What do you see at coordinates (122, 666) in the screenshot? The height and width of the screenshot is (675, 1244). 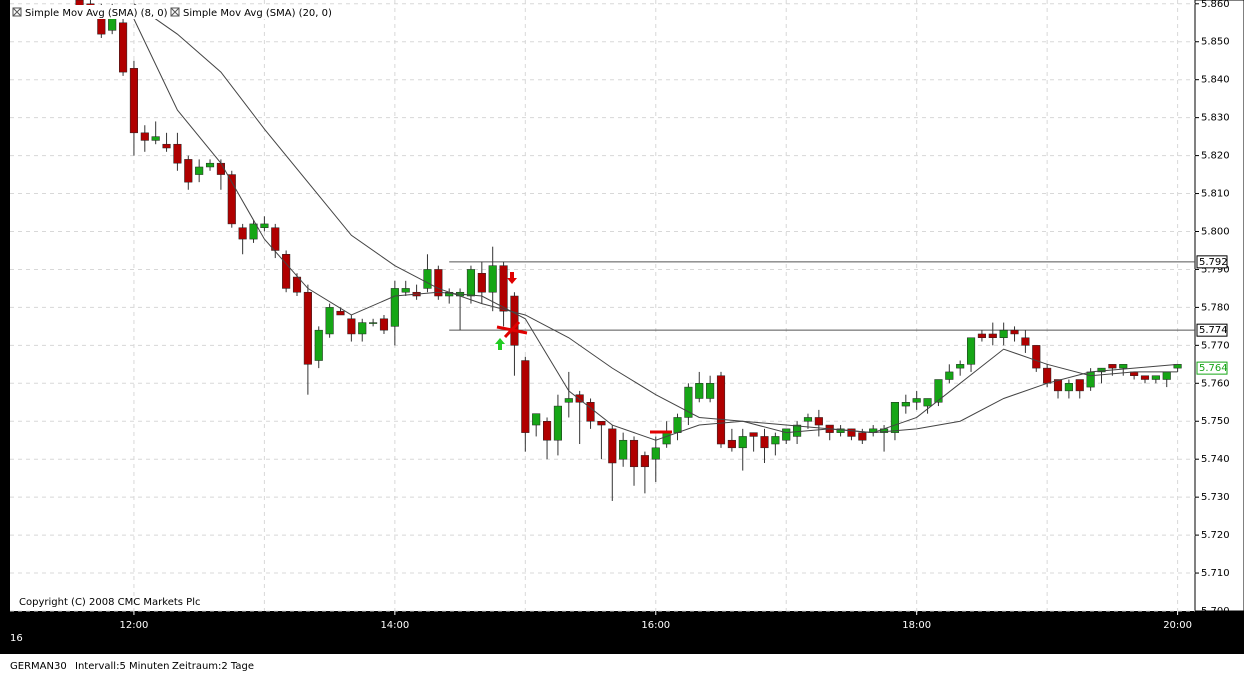 I see `status-interval: Intervall:5 Minuten` at bounding box center [122, 666].